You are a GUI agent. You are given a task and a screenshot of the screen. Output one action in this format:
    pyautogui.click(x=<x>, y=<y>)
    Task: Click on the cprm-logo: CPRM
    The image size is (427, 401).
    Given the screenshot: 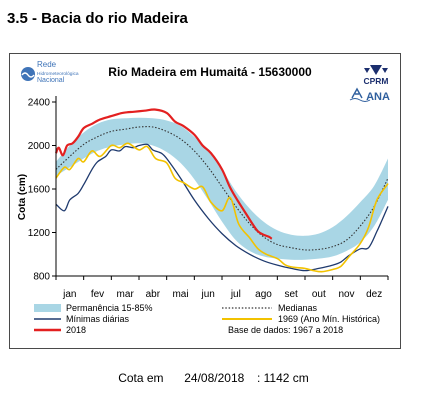 What is the action you would take?
    pyautogui.click(x=376, y=75)
    